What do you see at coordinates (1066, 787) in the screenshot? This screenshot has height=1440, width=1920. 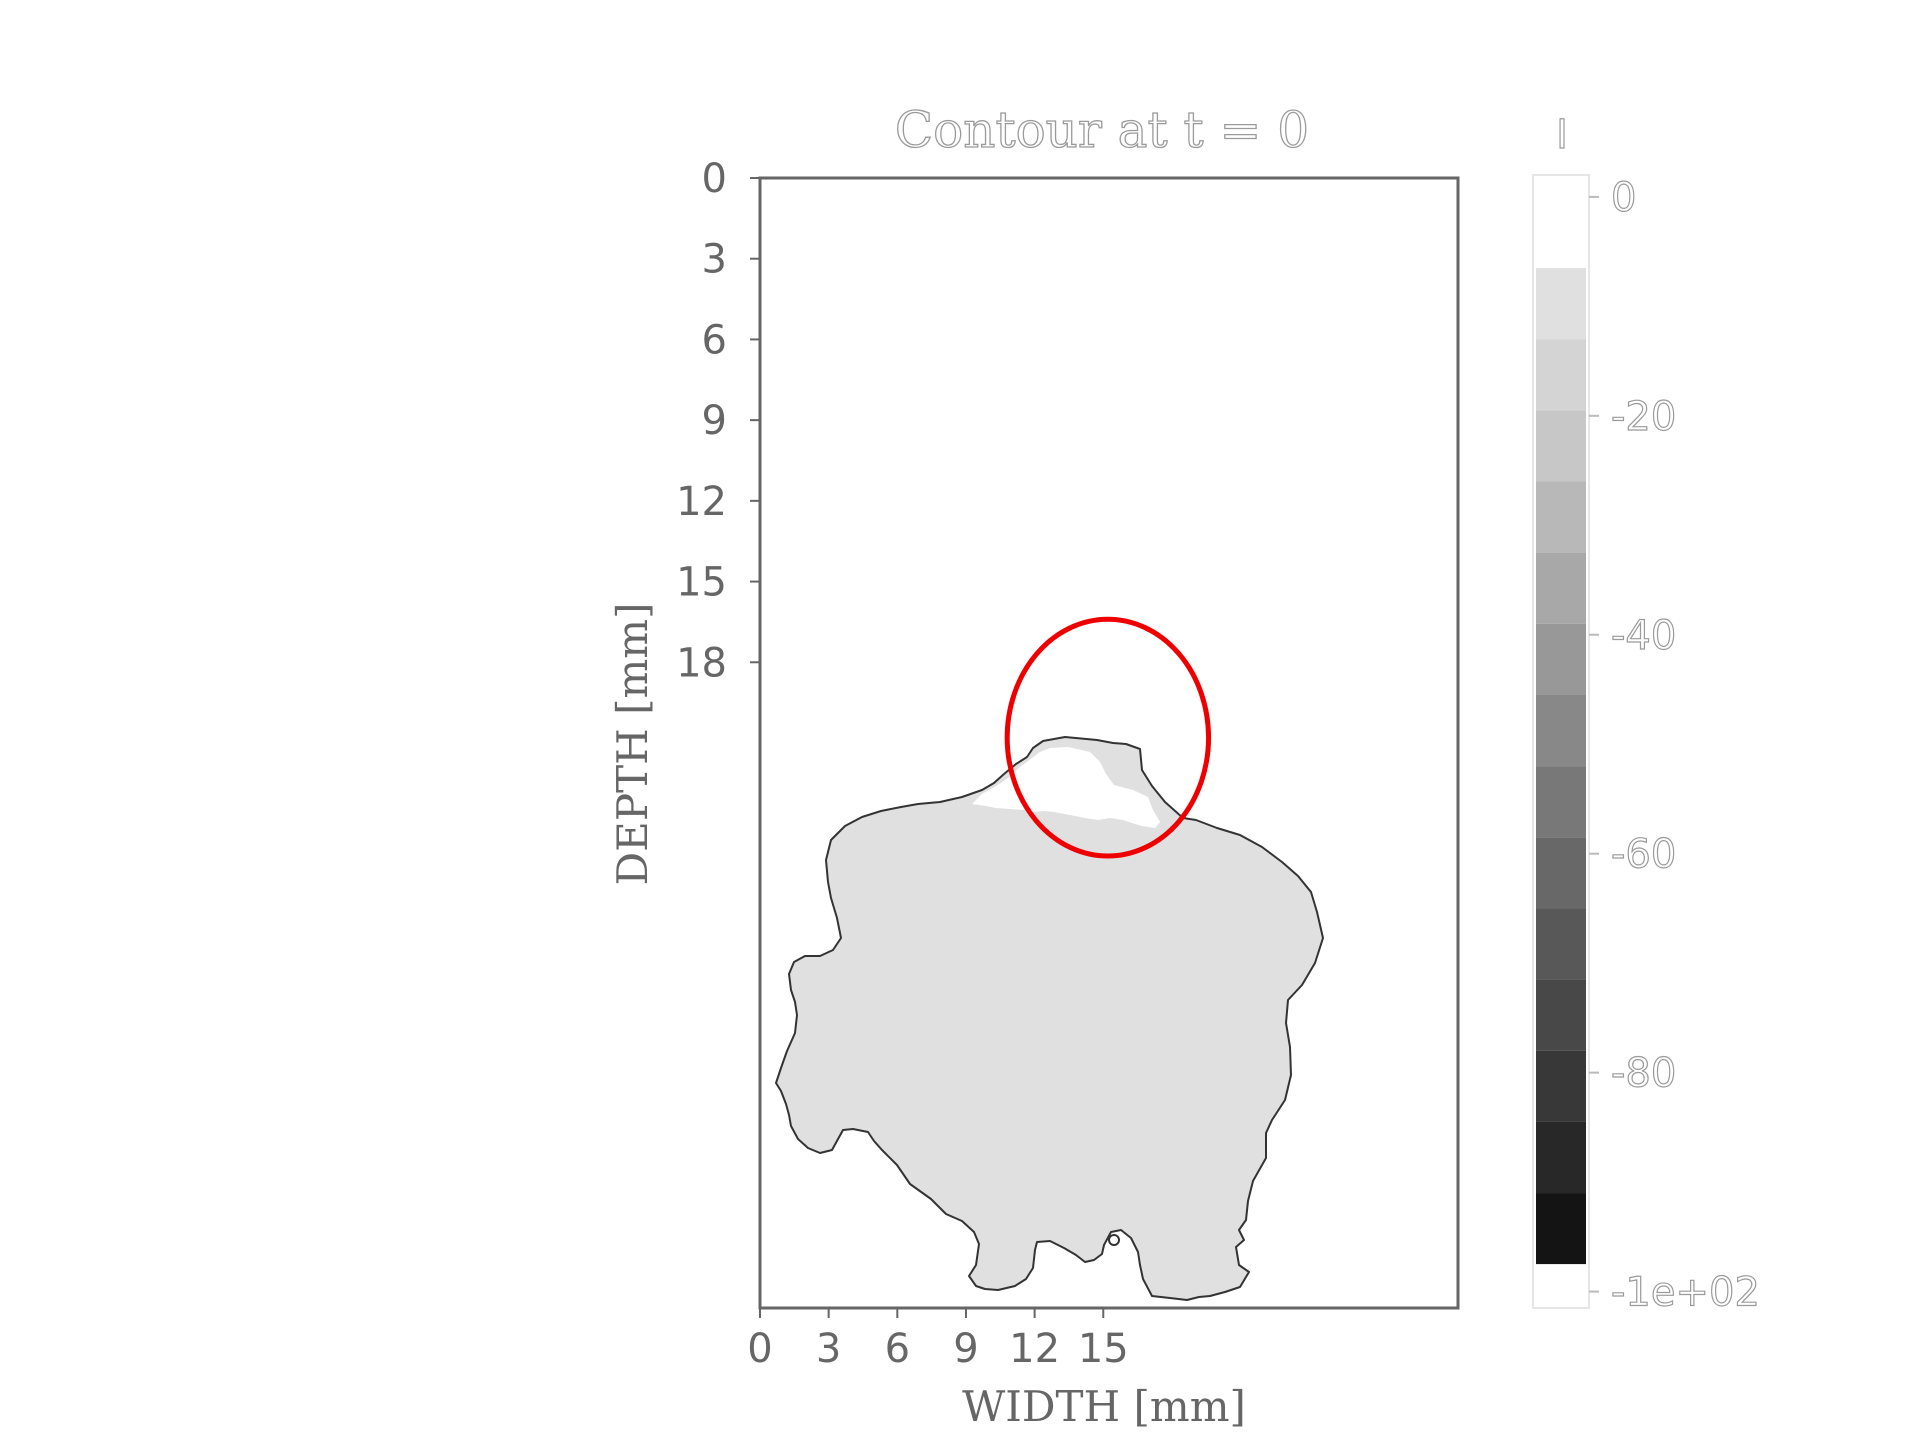 I see `melt-zone` at bounding box center [1066, 787].